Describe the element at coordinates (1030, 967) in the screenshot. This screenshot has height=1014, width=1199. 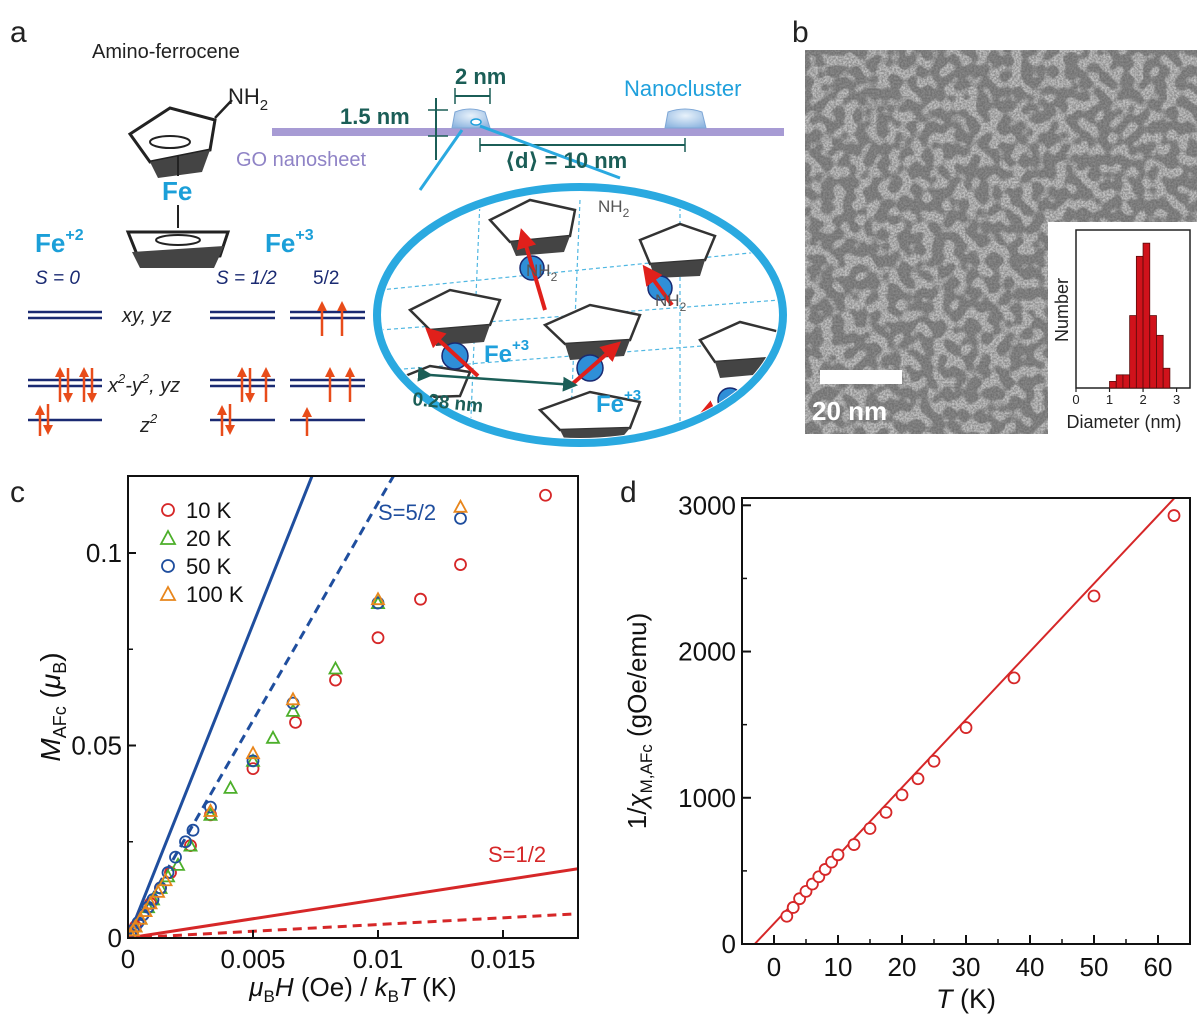
I see `x-tick-label: 40` at that location.